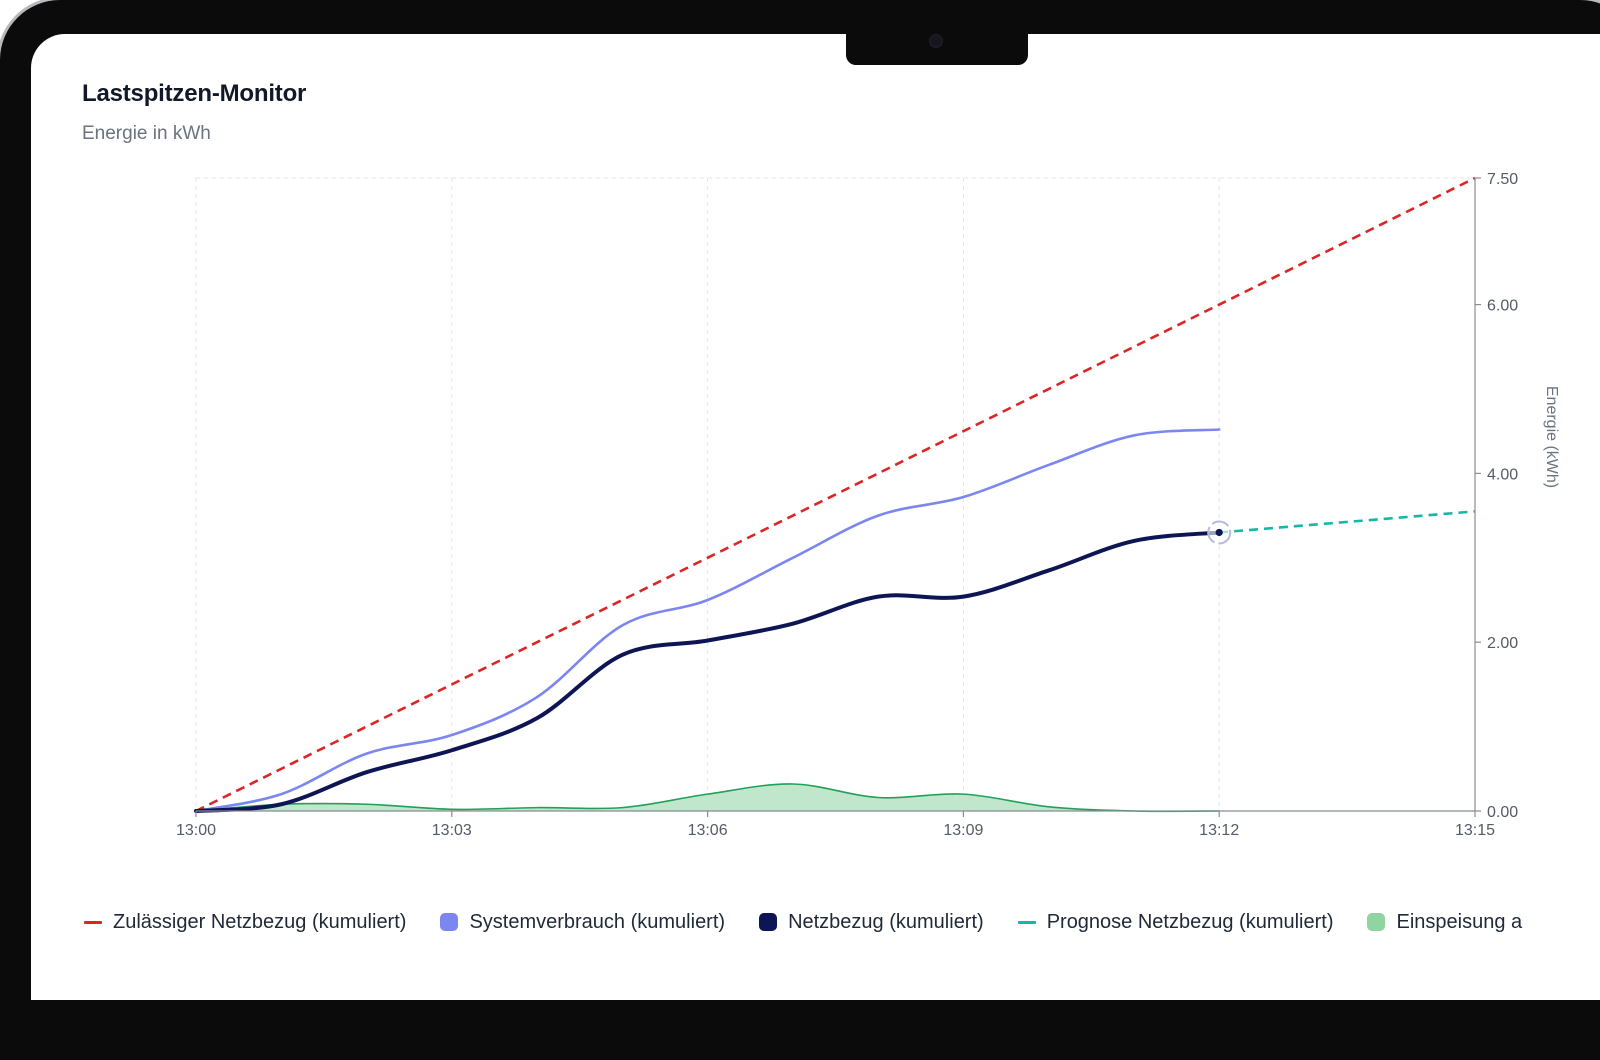  I want to click on camera-notch, so click(937, 32).